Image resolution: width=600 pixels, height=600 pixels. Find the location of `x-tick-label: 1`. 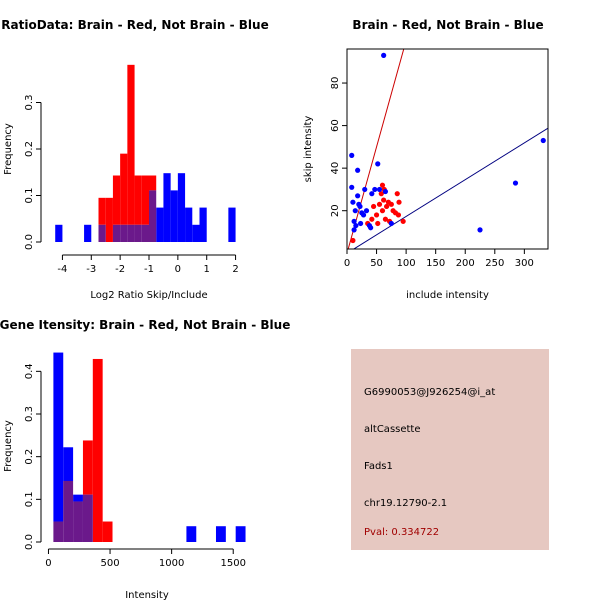

x-tick-label: 1 is located at coordinates (207, 269).